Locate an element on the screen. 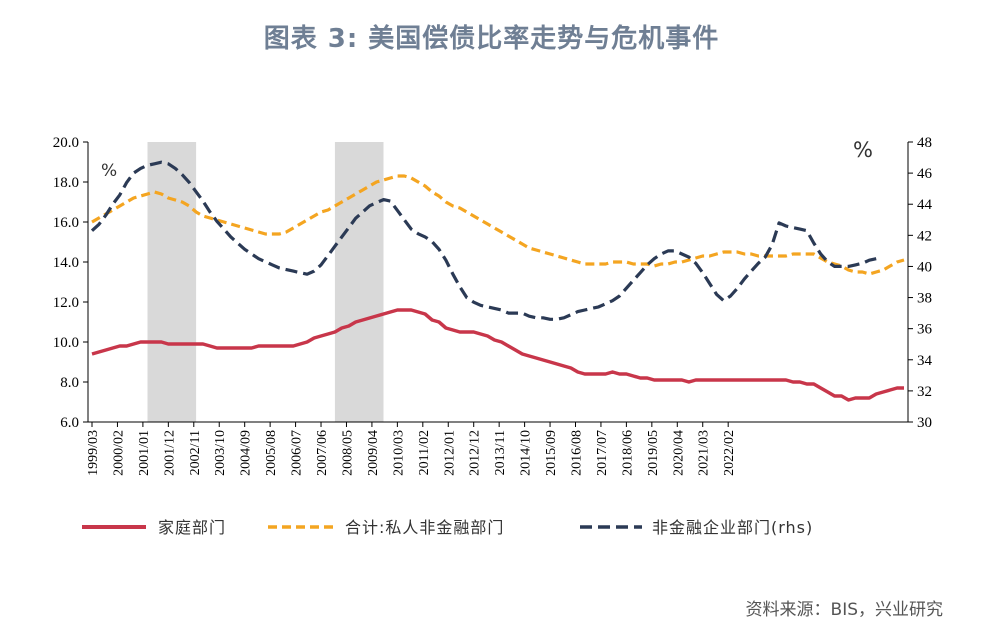 Image resolution: width=983 pixels, height=633 pixels. right-tick-label: 40 is located at coordinates (924, 267).